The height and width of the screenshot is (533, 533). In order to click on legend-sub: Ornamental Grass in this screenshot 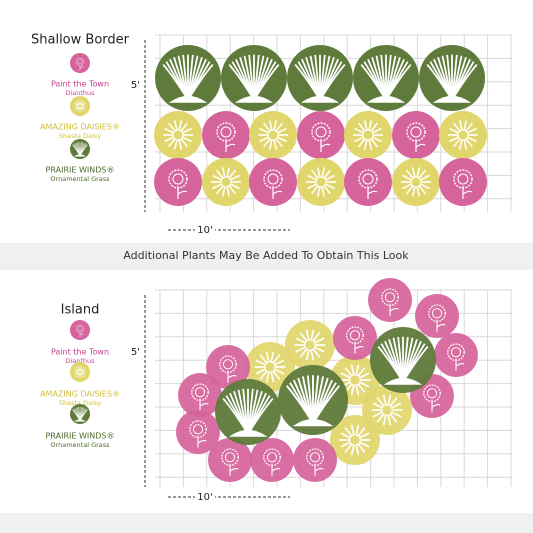, I will do `click(80, 179)`.